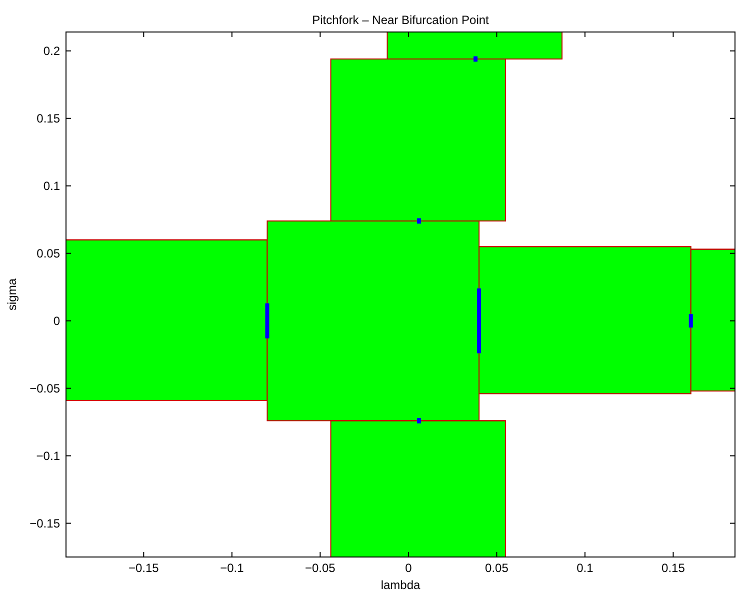  What do you see at coordinates (12, 294) in the screenshot?
I see `y-axis-title: sigma` at bounding box center [12, 294].